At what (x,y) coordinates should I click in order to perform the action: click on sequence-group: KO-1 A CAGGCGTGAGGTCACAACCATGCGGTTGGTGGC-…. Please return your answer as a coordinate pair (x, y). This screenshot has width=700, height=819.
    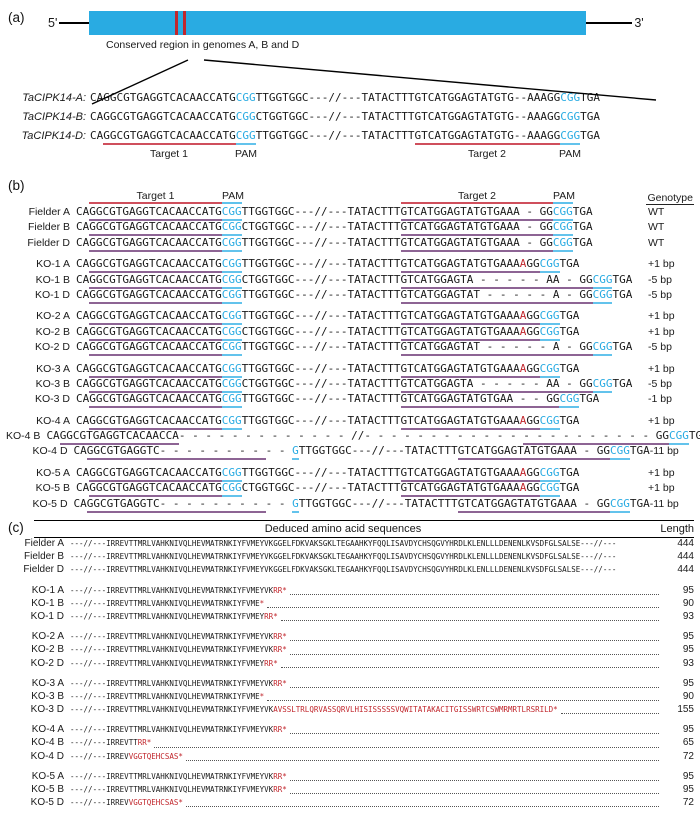
    Looking at the image, I should click on (350, 280).